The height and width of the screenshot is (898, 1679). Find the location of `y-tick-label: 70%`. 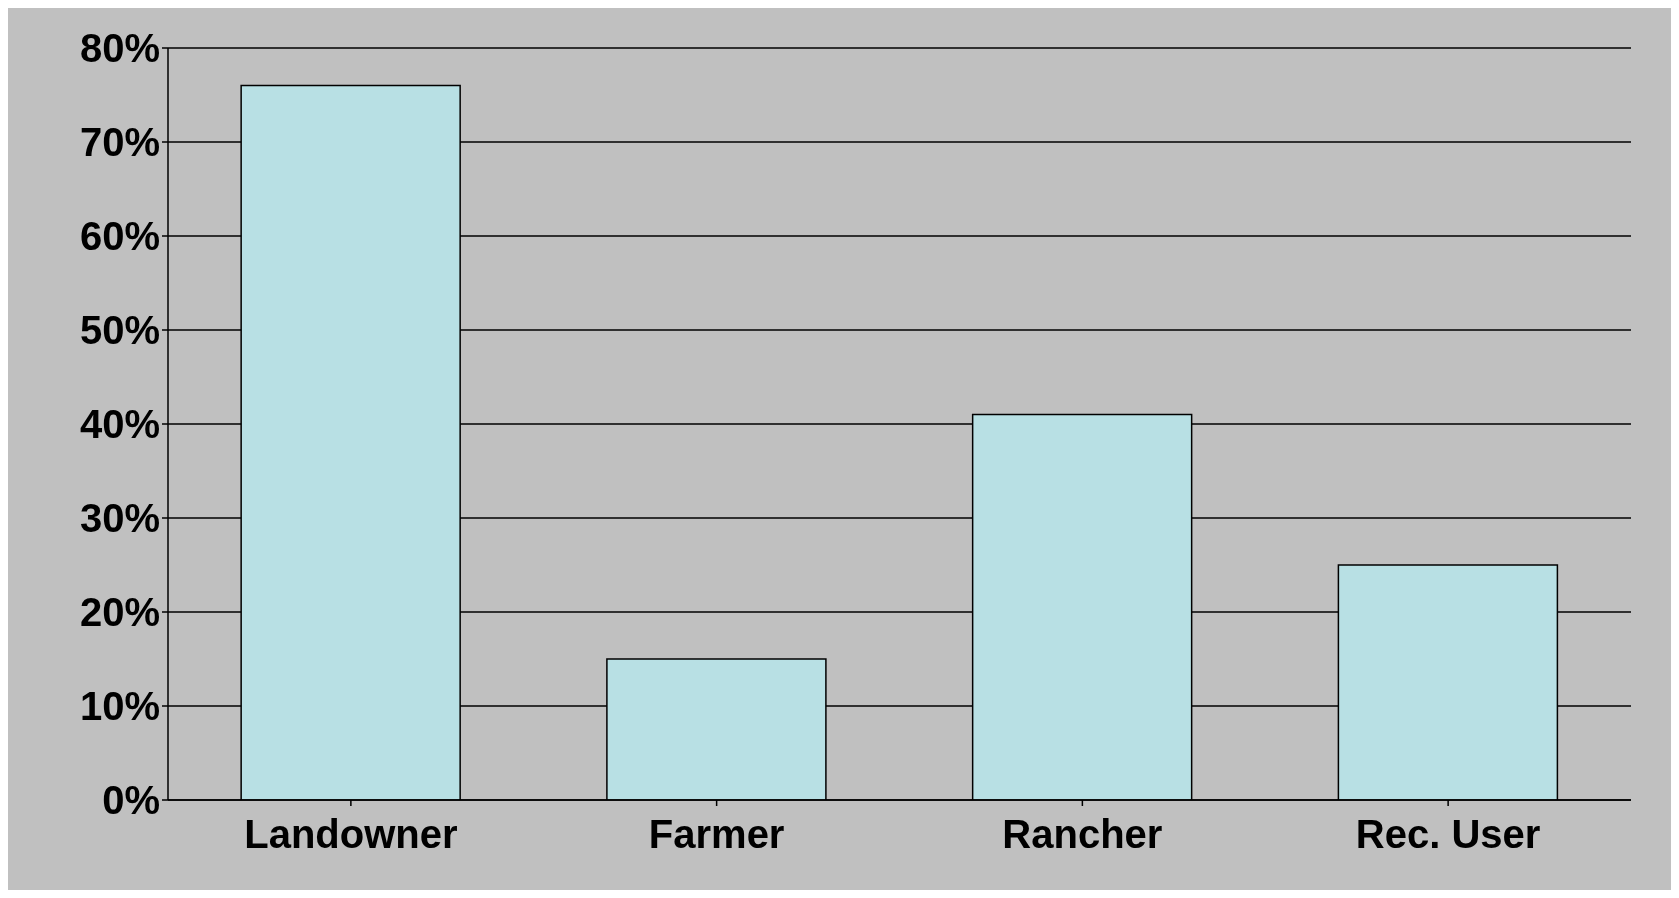

y-tick-label: 70% is located at coordinates (119, 142).